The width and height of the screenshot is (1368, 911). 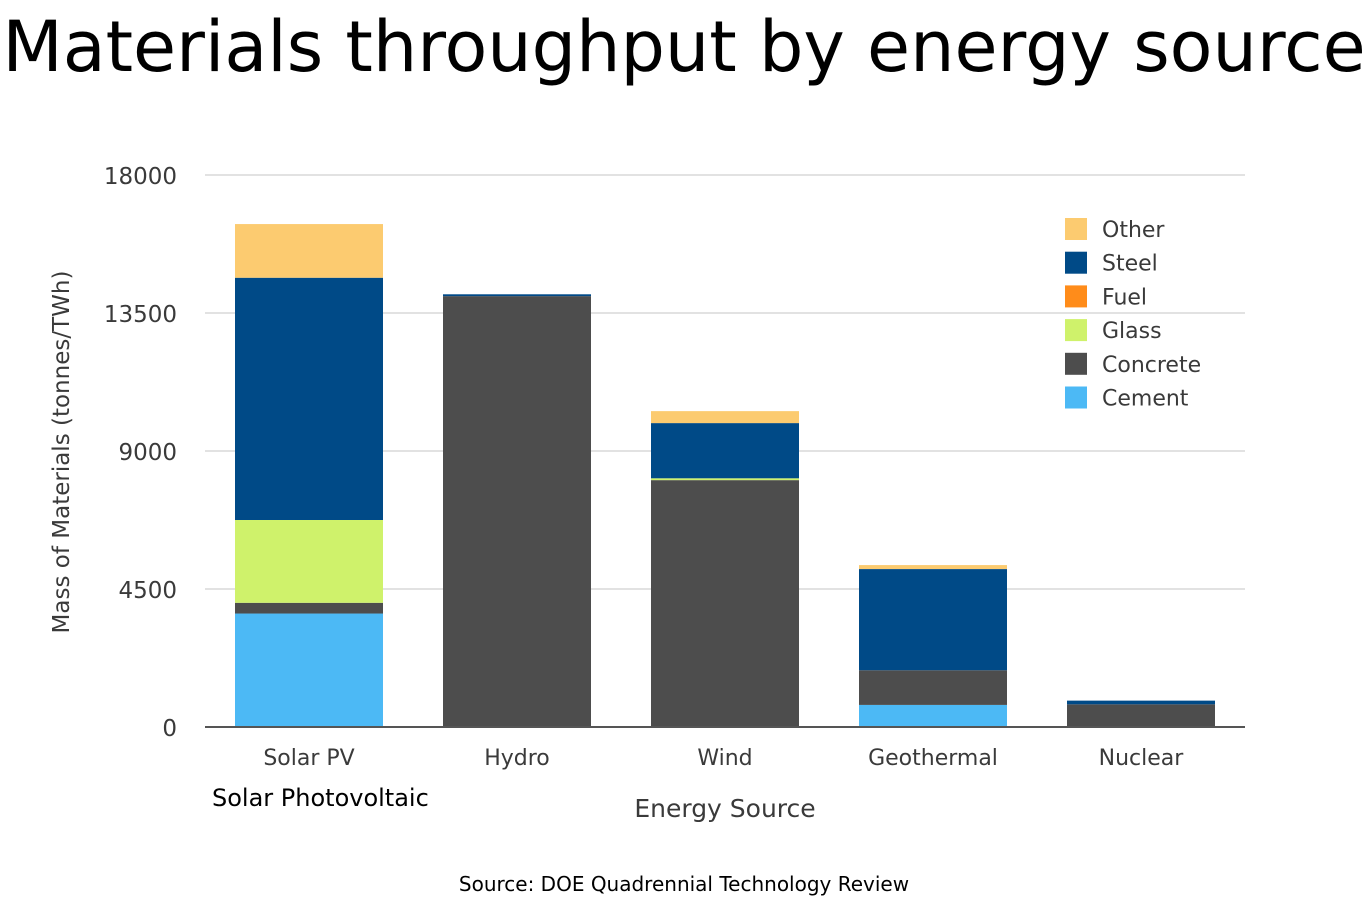 What do you see at coordinates (1076, 229) in the screenshot?
I see `legend-swatch-other` at bounding box center [1076, 229].